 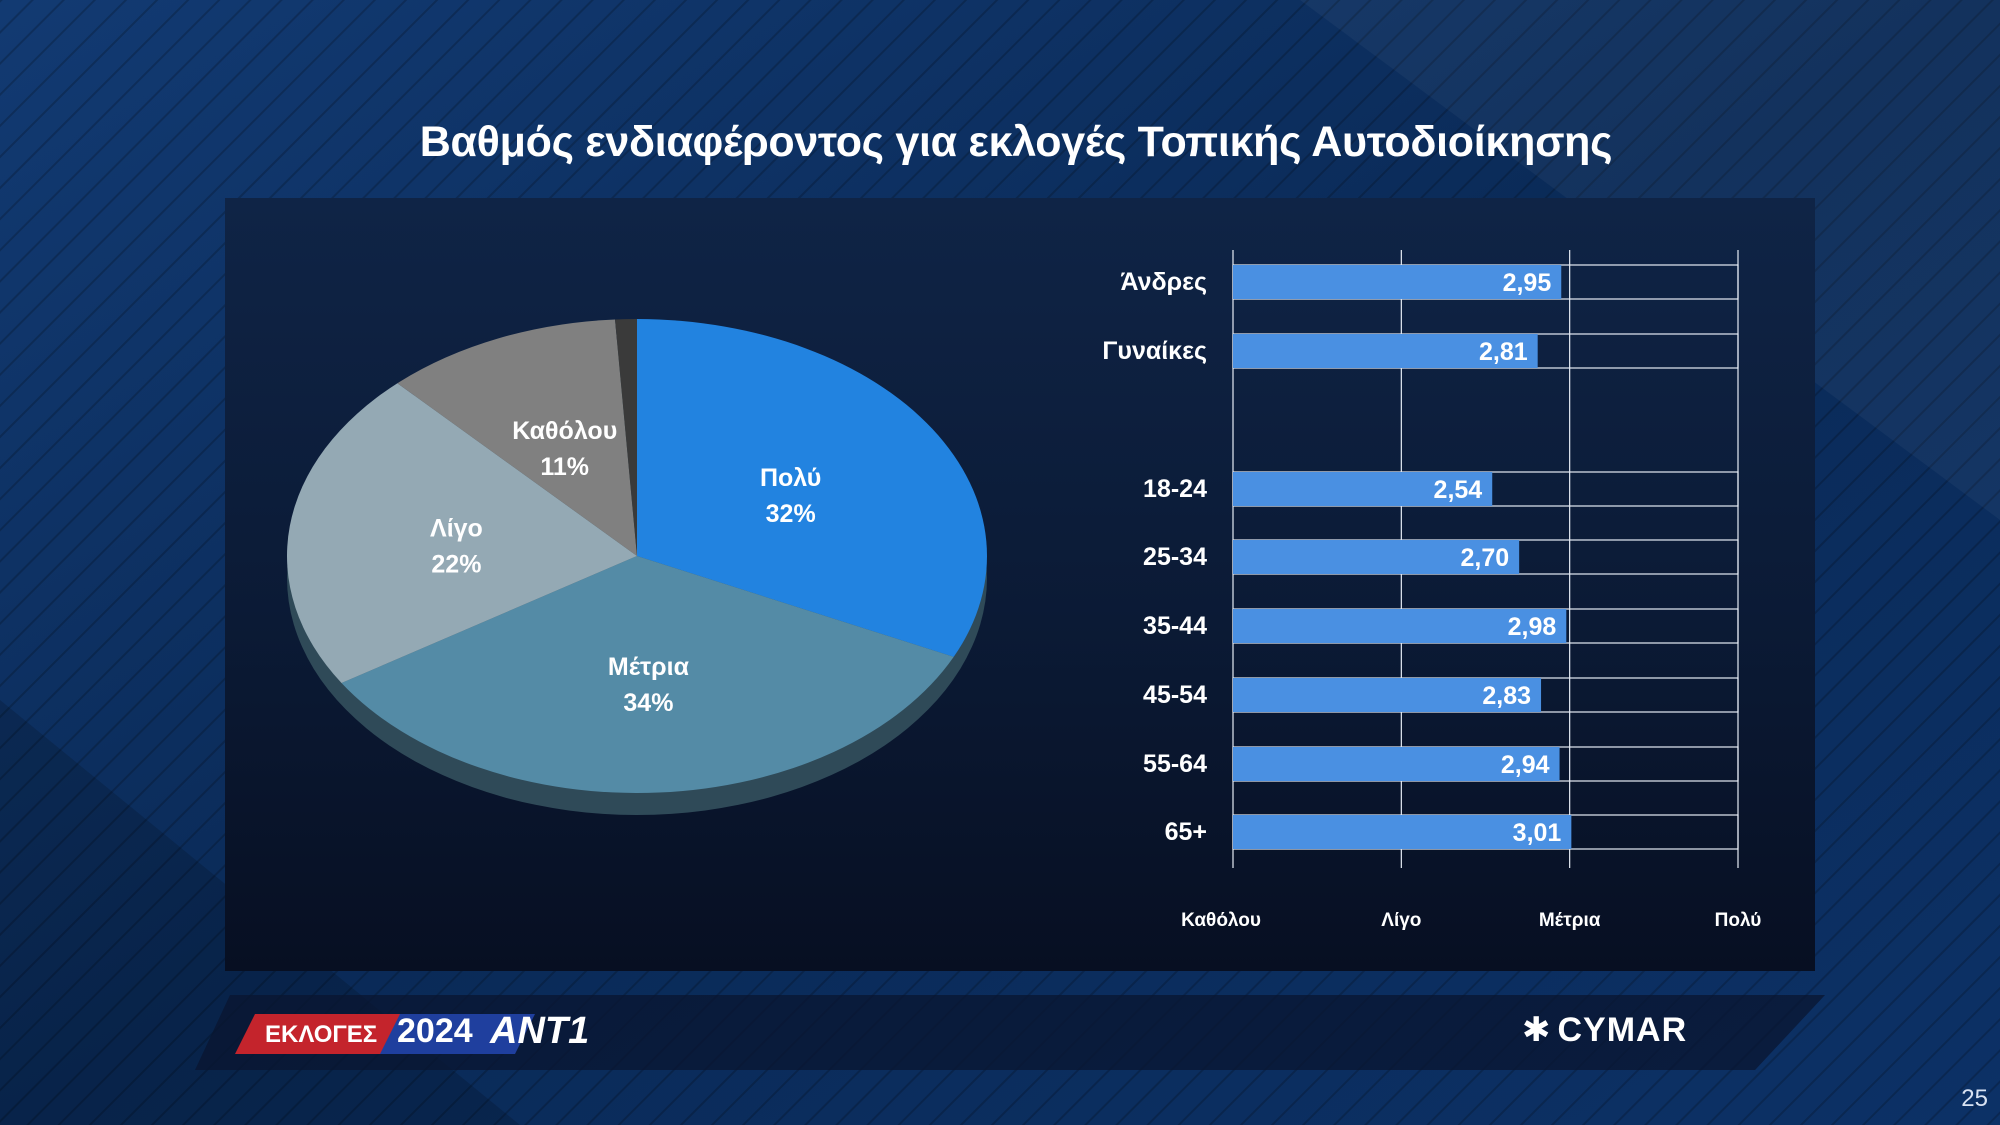 What do you see at coordinates (1186, 832) in the screenshot?
I see `category-label-7: 65+` at bounding box center [1186, 832].